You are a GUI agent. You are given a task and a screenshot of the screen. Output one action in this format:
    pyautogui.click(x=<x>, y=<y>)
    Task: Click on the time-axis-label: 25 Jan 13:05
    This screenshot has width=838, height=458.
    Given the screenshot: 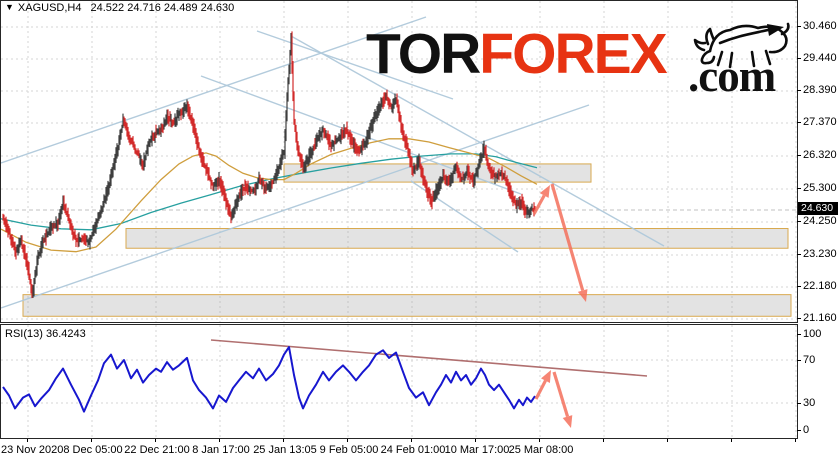 What is the action you would take?
    pyautogui.click(x=285, y=450)
    